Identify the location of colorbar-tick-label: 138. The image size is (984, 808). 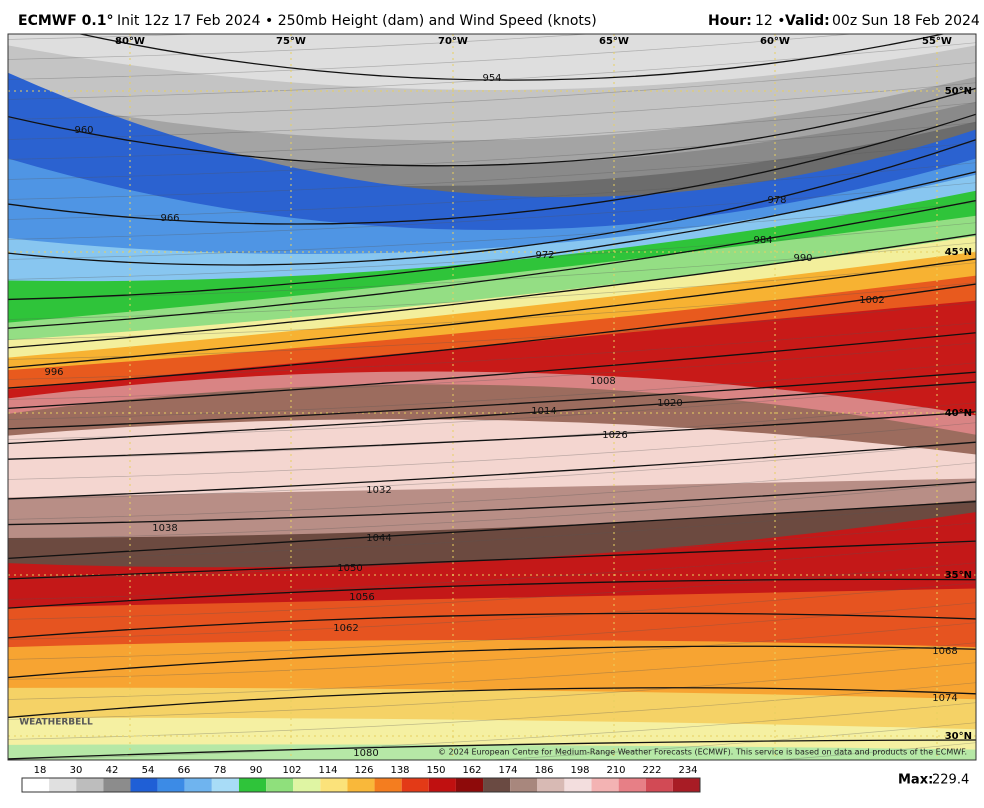
(399, 770).